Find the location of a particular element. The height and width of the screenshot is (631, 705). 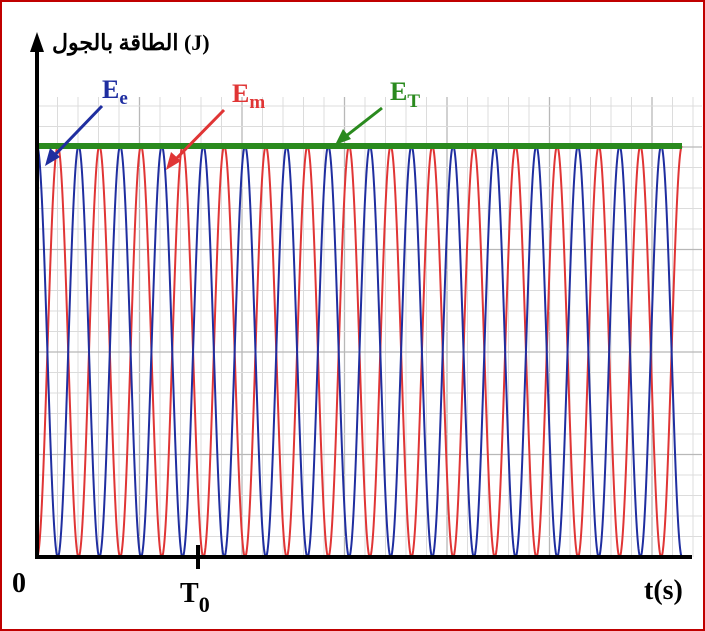

et-arrowhead is located at coordinates (343, 137).